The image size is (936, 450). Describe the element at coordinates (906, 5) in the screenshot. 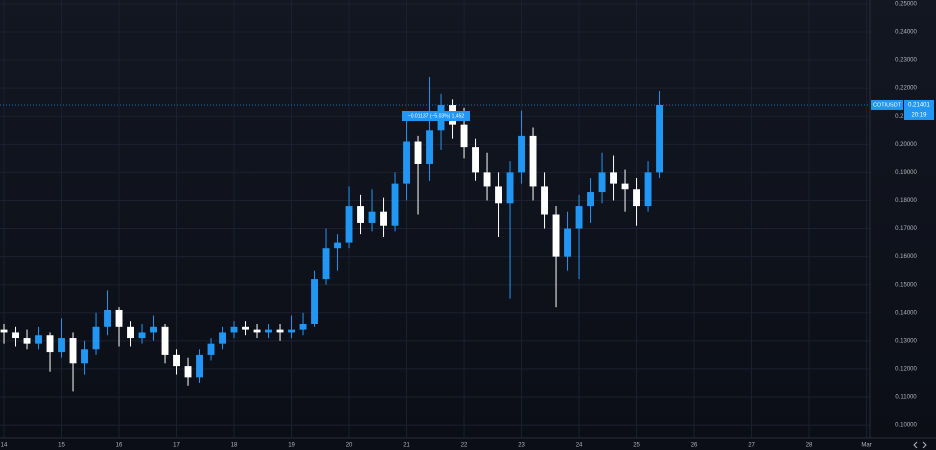

I see `y-tick-label: 0.25000` at that location.